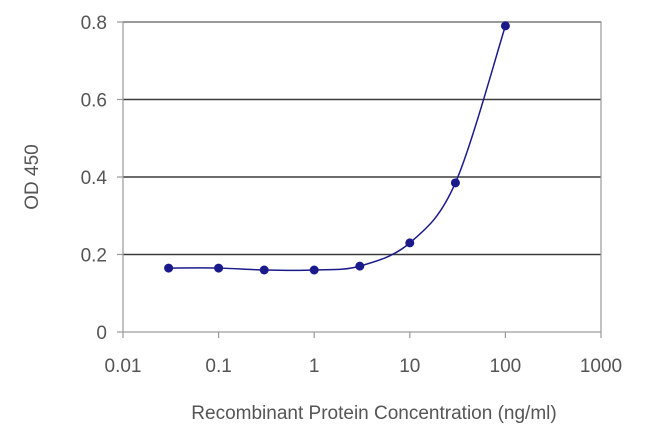 This screenshot has width=650, height=434. What do you see at coordinates (101, 333) in the screenshot?
I see `y-tick-label: 0` at bounding box center [101, 333].